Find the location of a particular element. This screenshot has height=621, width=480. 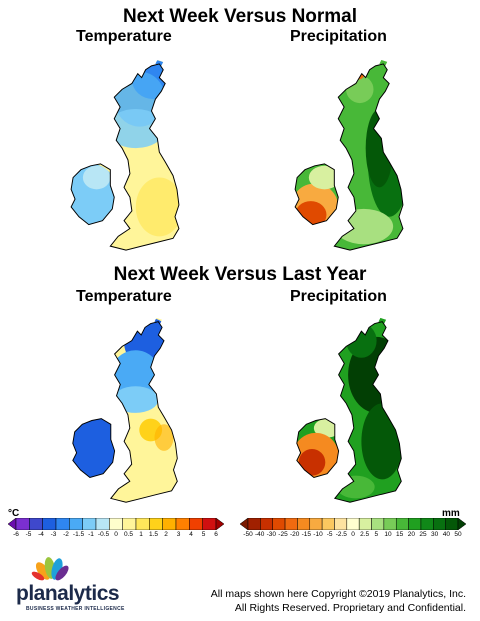

precipitation-tick-label: 40 is located at coordinates (446, 534).